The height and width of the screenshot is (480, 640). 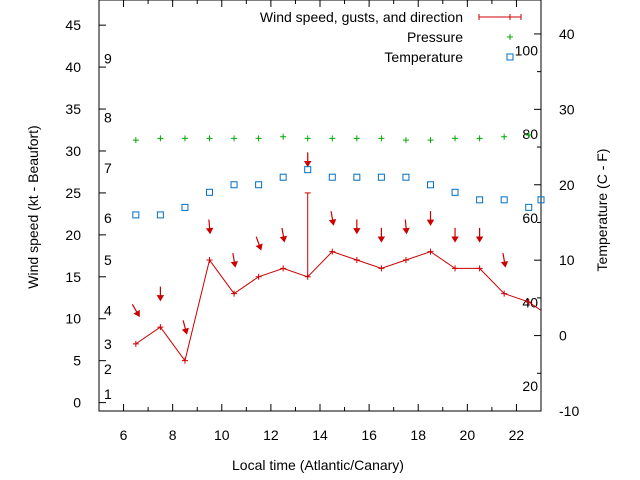 What do you see at coordinates (567, 109) in the screenshot?
I see `y-right-tick-label: 30` at bounding box center [567, 109].